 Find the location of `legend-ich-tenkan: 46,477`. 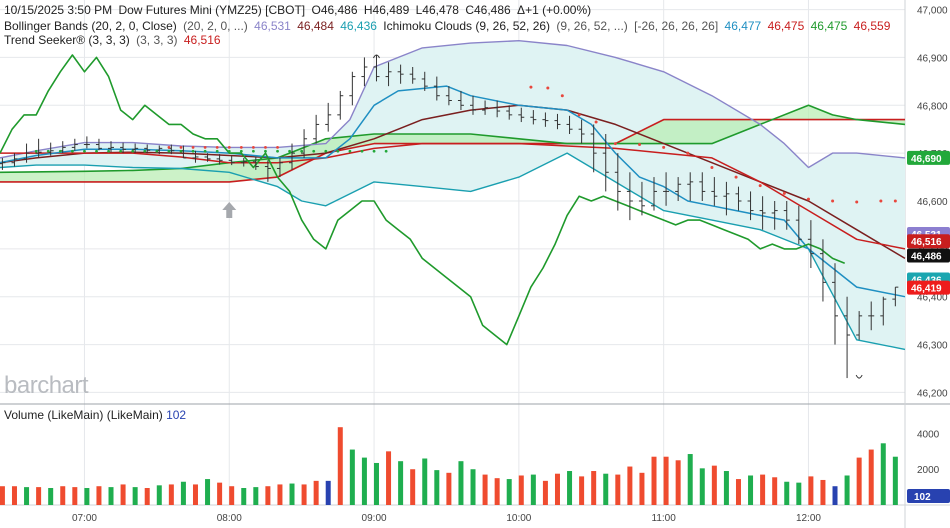

legend-ich-tenkan: 46,477 is located at coordinates (743, 26).